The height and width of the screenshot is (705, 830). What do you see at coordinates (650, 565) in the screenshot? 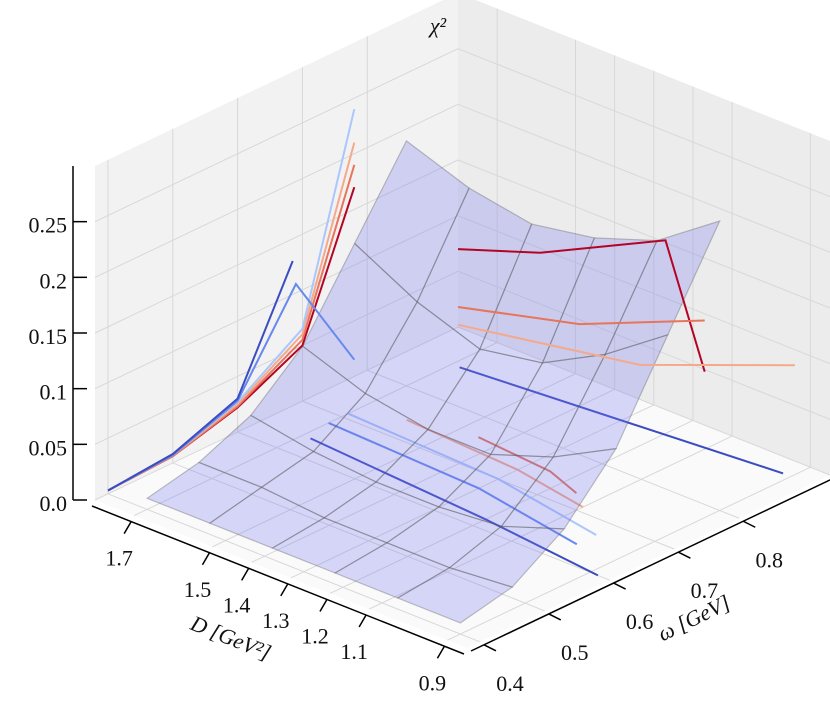
I see `y-axis` at bounding box center [650, 565].